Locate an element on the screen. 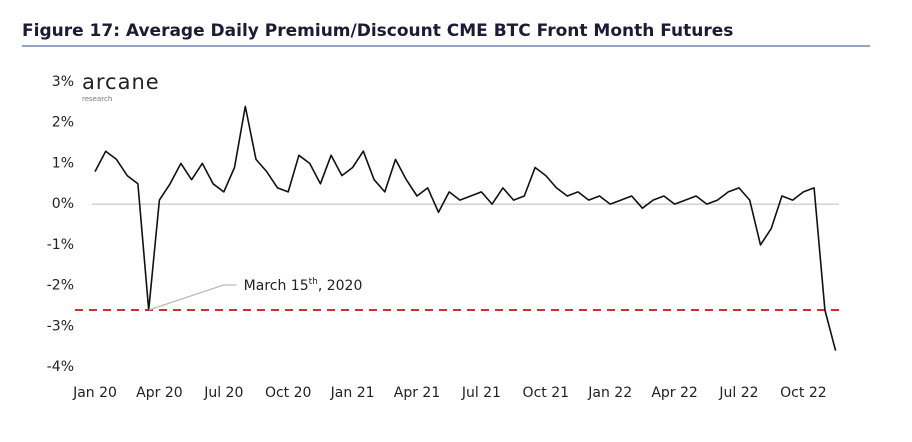  x-tick-label: Jan 20 is located at coordinates (94, 393).